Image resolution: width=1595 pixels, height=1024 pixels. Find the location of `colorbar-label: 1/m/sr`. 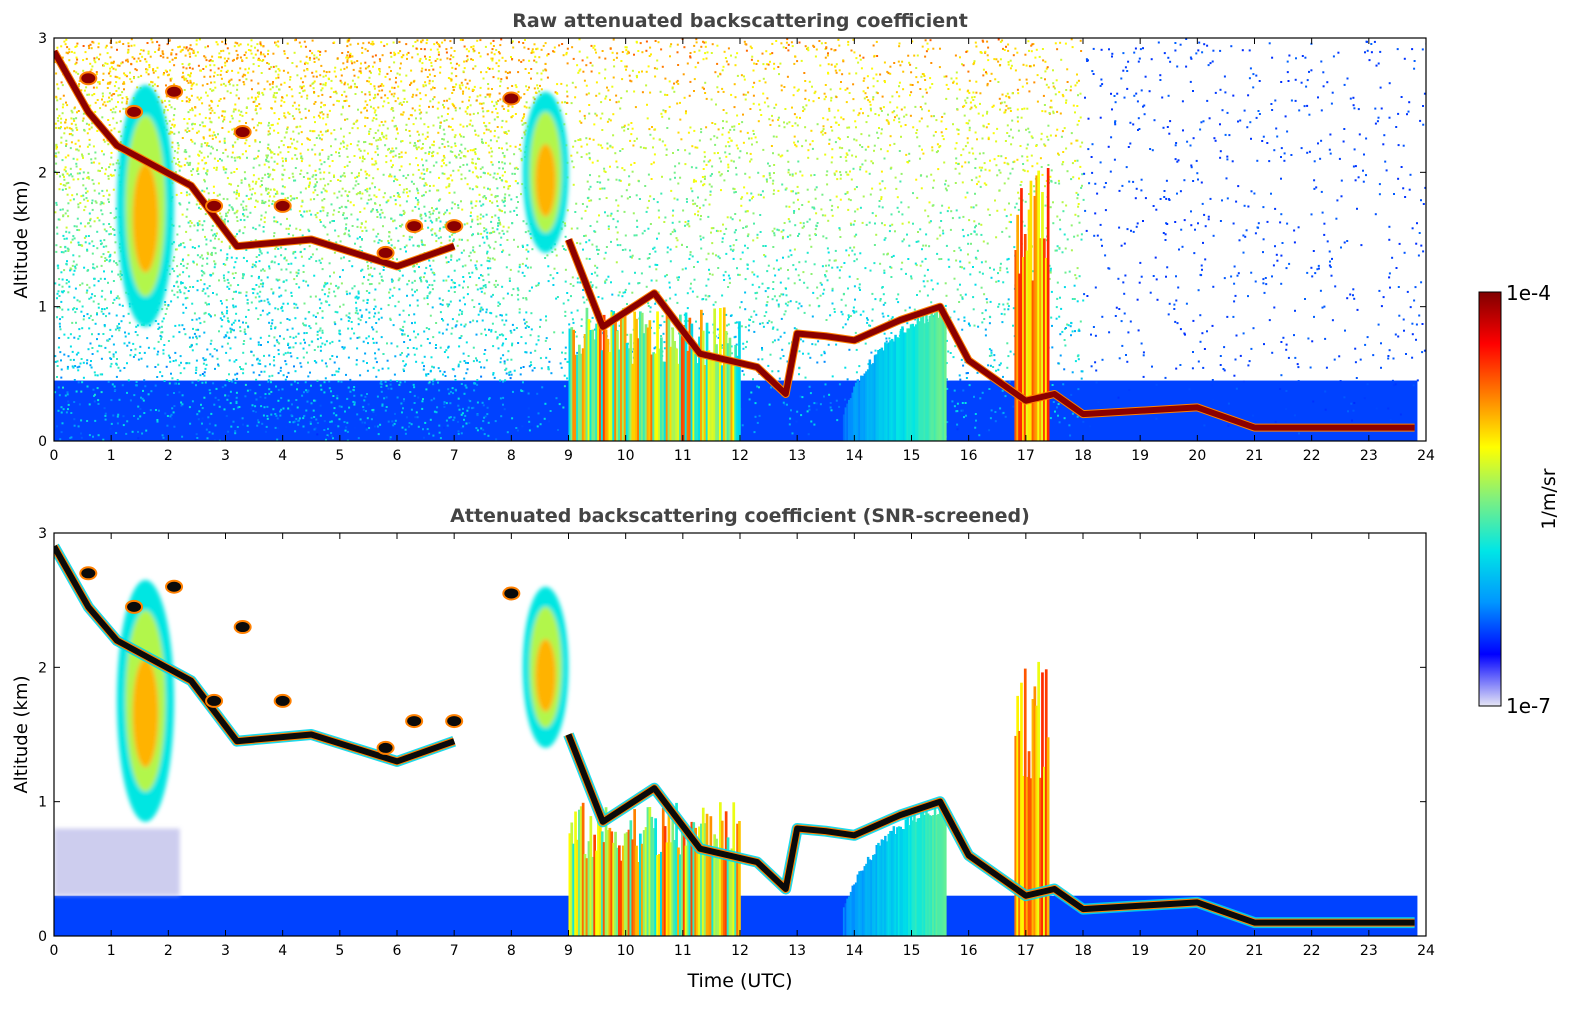

colorbar-label: 1/m/sr is located at coordinates (1549, 498).